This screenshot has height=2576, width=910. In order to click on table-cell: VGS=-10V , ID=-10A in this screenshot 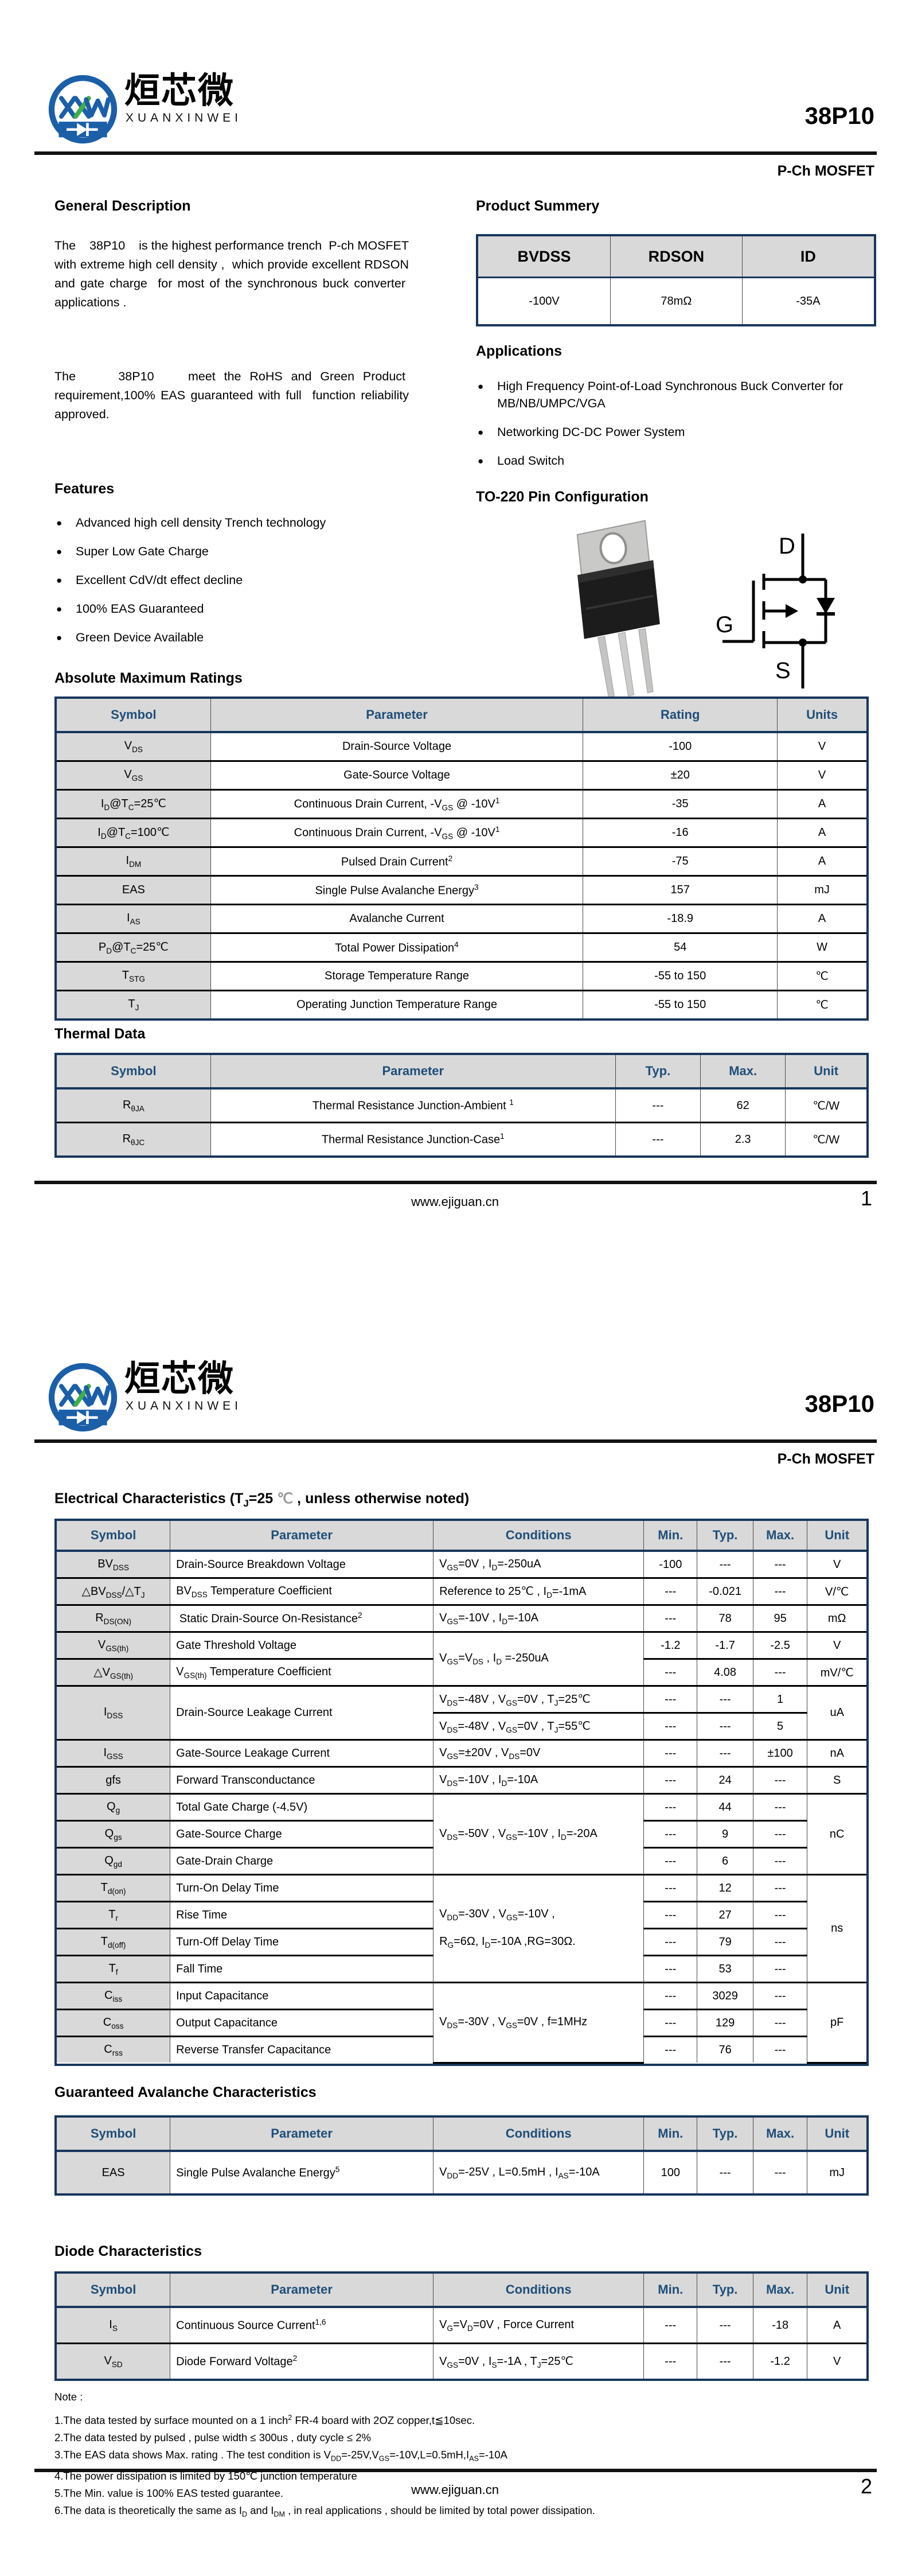, I will do `click(539, 1619)`.